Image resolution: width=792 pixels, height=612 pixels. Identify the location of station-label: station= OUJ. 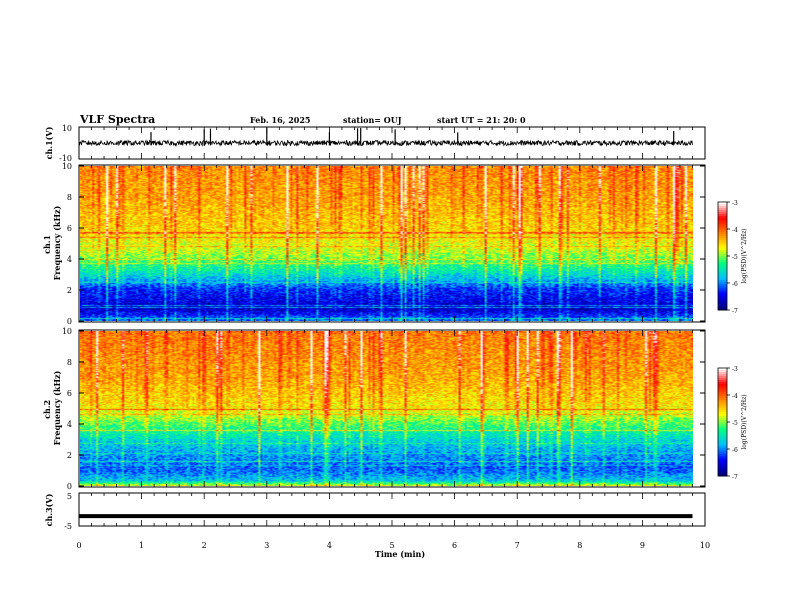
(372, 120).